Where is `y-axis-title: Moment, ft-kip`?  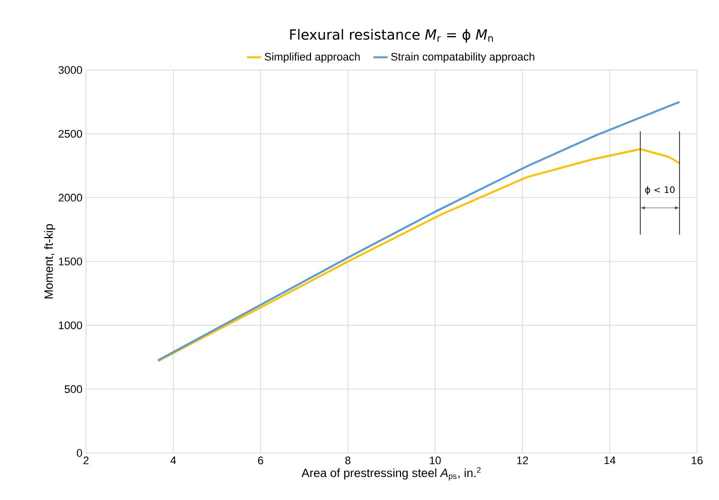
y-axis-title: Moment, ft-kip is located at coordinates (50, 261).